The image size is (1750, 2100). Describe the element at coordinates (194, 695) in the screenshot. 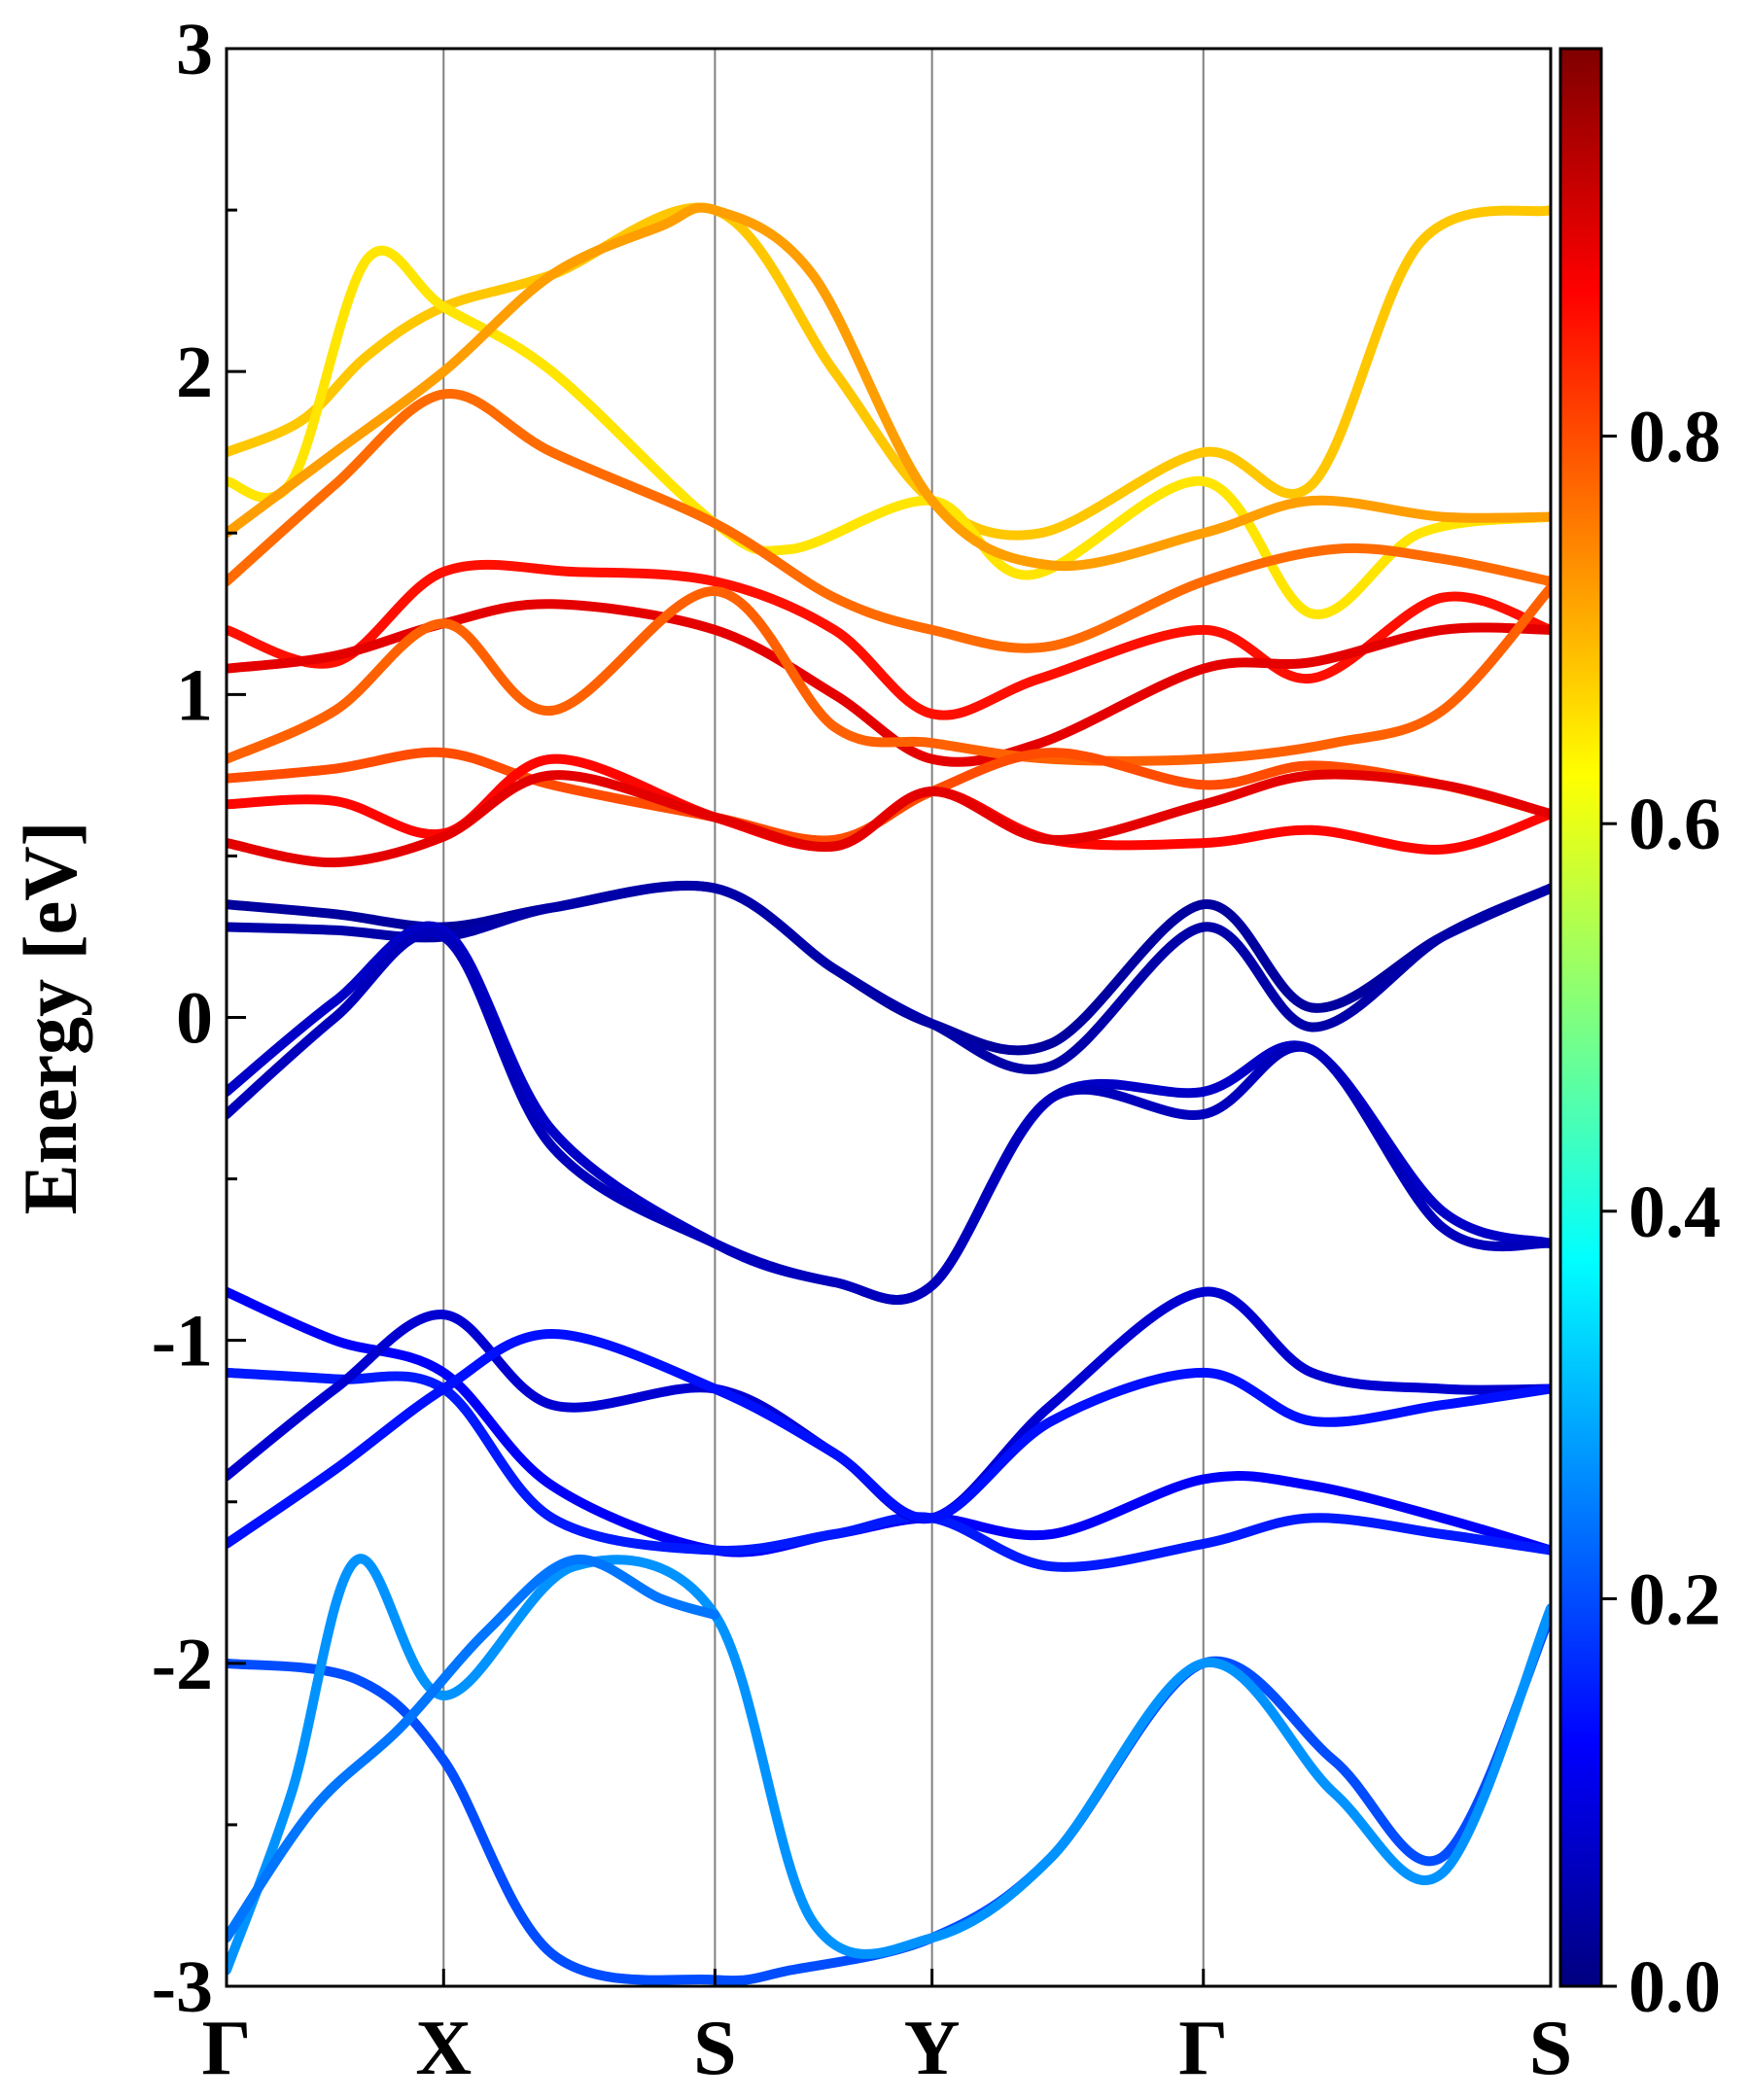

I see `y-tick-label: 1` at that location.